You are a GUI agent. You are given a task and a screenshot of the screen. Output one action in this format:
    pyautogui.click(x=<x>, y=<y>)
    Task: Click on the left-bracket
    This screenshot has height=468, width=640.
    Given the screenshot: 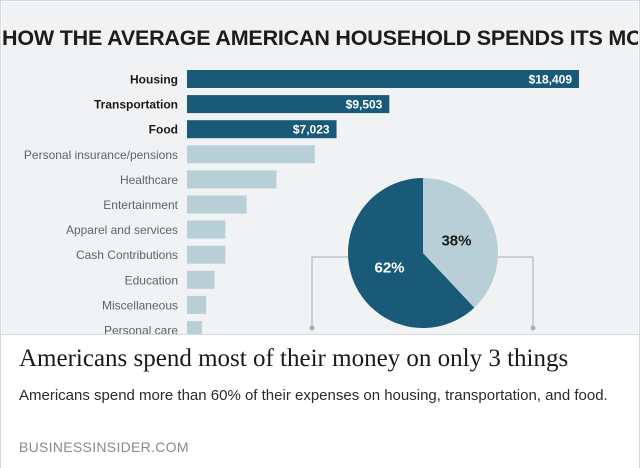 What is the action you would take?
    pyautogui.click(x=330, y=292)
    